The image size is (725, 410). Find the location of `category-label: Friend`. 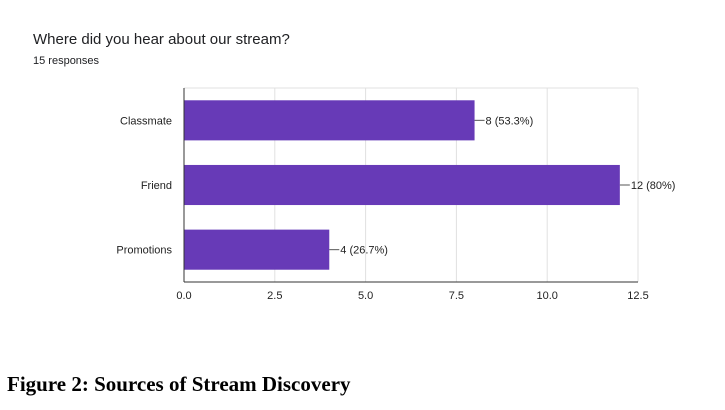

category-label: Friend is located at coordinates (156, 186).